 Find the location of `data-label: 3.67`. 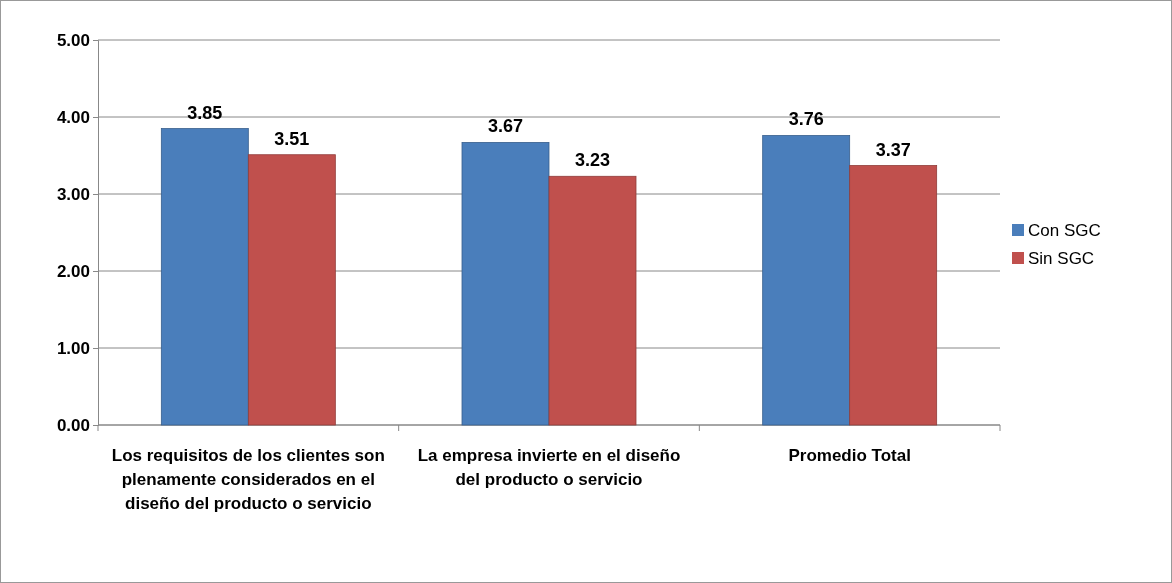

data-label: 3.67 is located at coordinates (505, 126).